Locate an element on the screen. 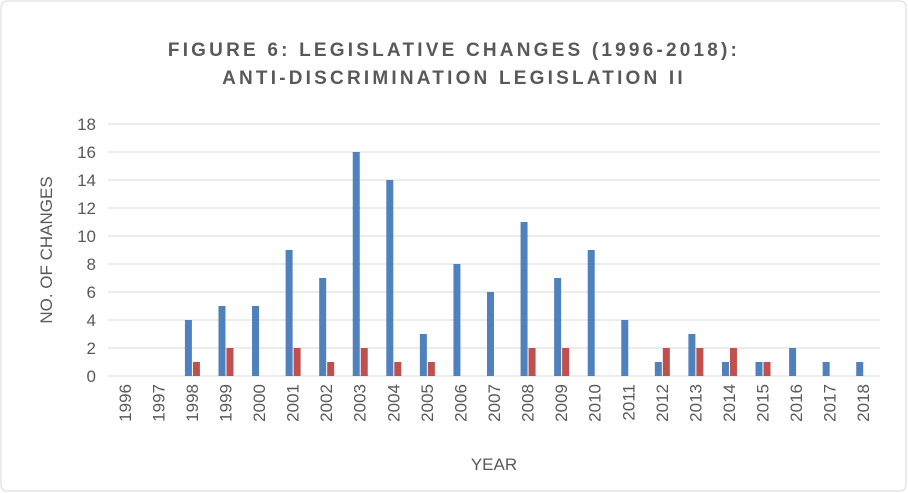 The width and height of the screenshot is (908, 493). x-tick-label: 2007 is located at coordinates (494, 403).